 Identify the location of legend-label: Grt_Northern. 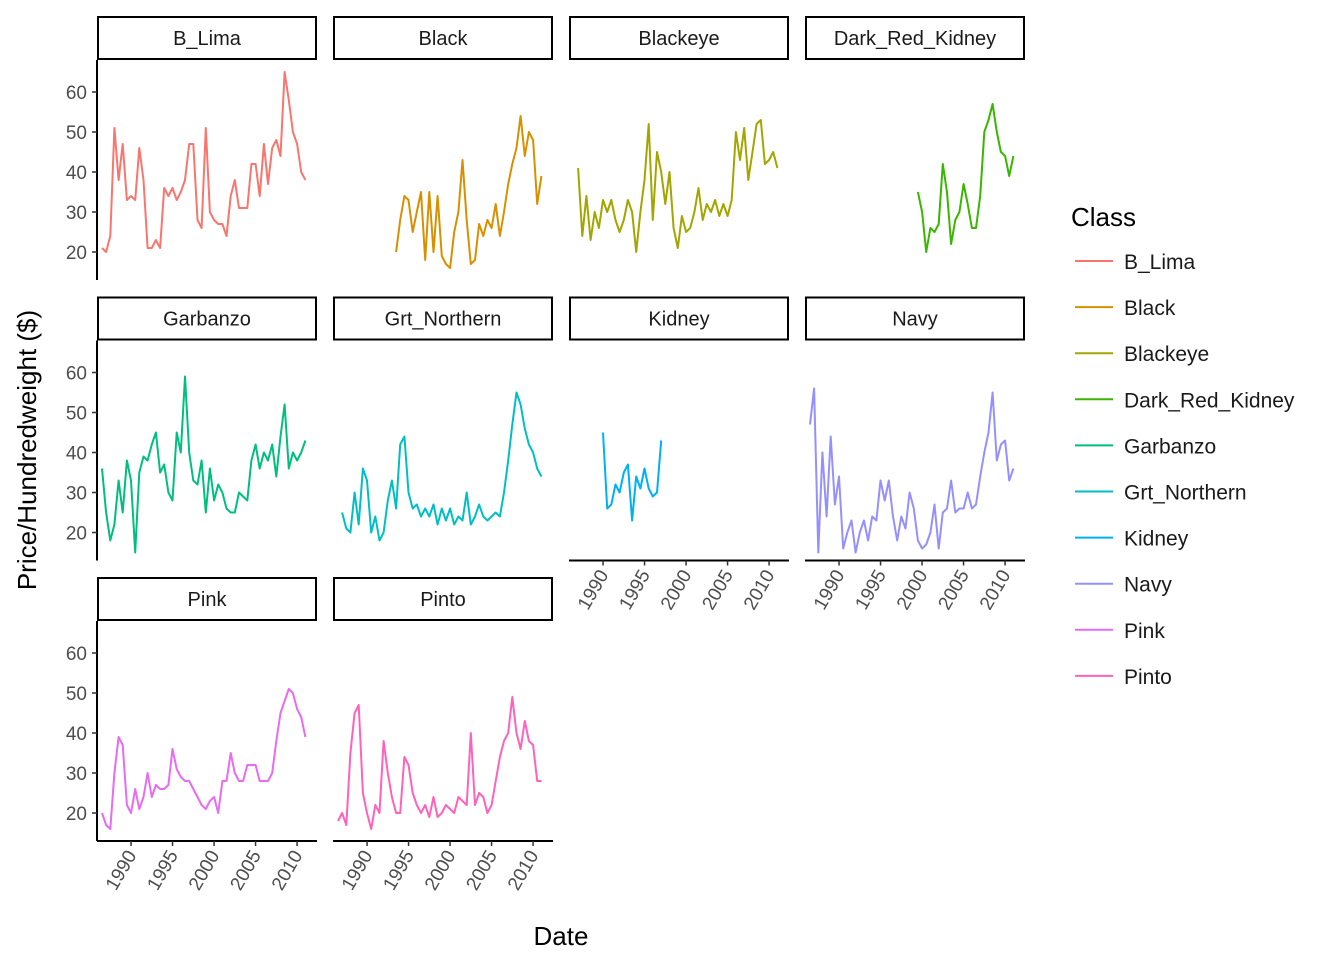
(1185, 493).